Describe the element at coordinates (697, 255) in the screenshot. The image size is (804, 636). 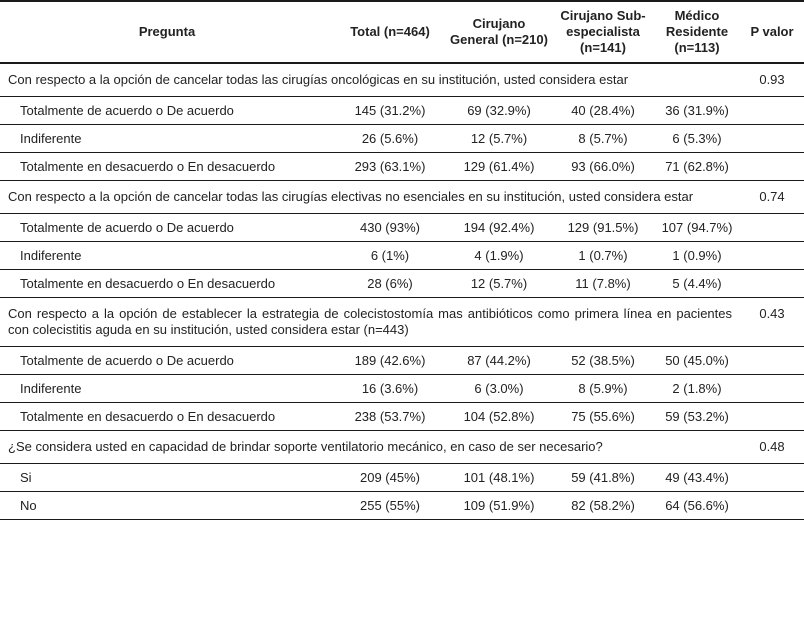
I see `value-cell: 1 (0.9%)` at that location.